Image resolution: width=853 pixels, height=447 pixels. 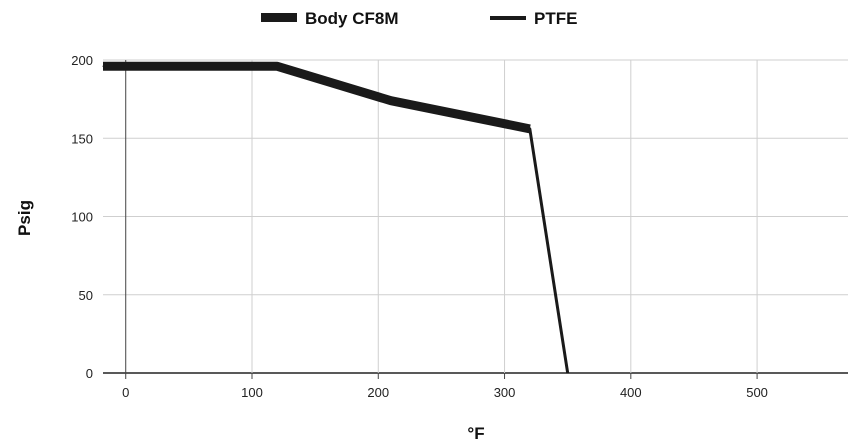 I want to click on legend-item-body-cf8m: Body CF8M, so click(x=330, y=18).